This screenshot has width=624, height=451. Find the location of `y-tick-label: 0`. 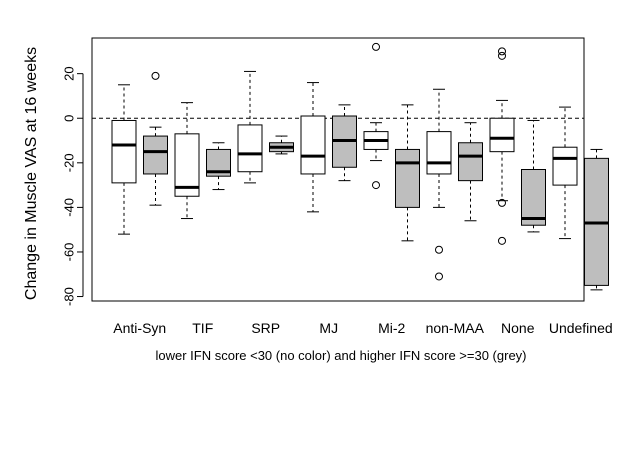

y-tick-label: 0 is located at coordinates (68, 118).